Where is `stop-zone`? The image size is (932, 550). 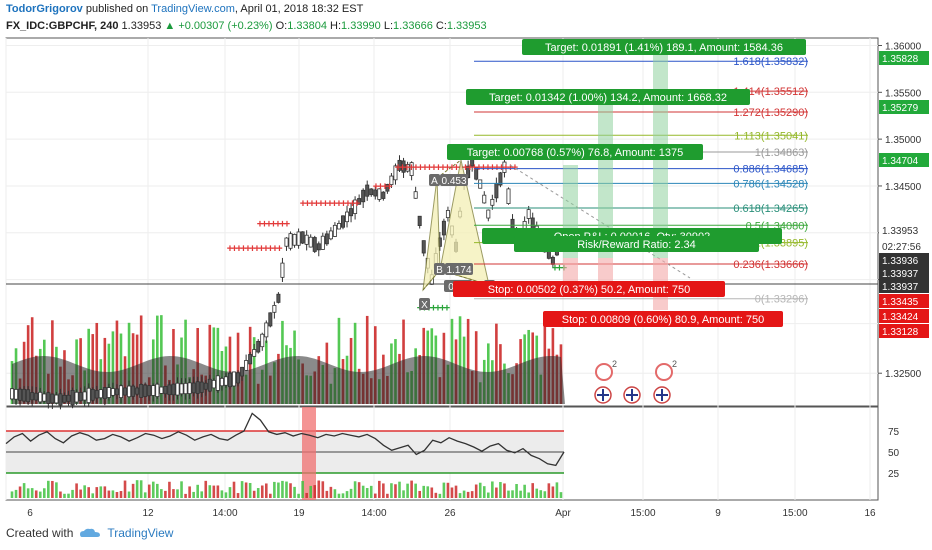 stop-zone is located at coordinates (605, 271).